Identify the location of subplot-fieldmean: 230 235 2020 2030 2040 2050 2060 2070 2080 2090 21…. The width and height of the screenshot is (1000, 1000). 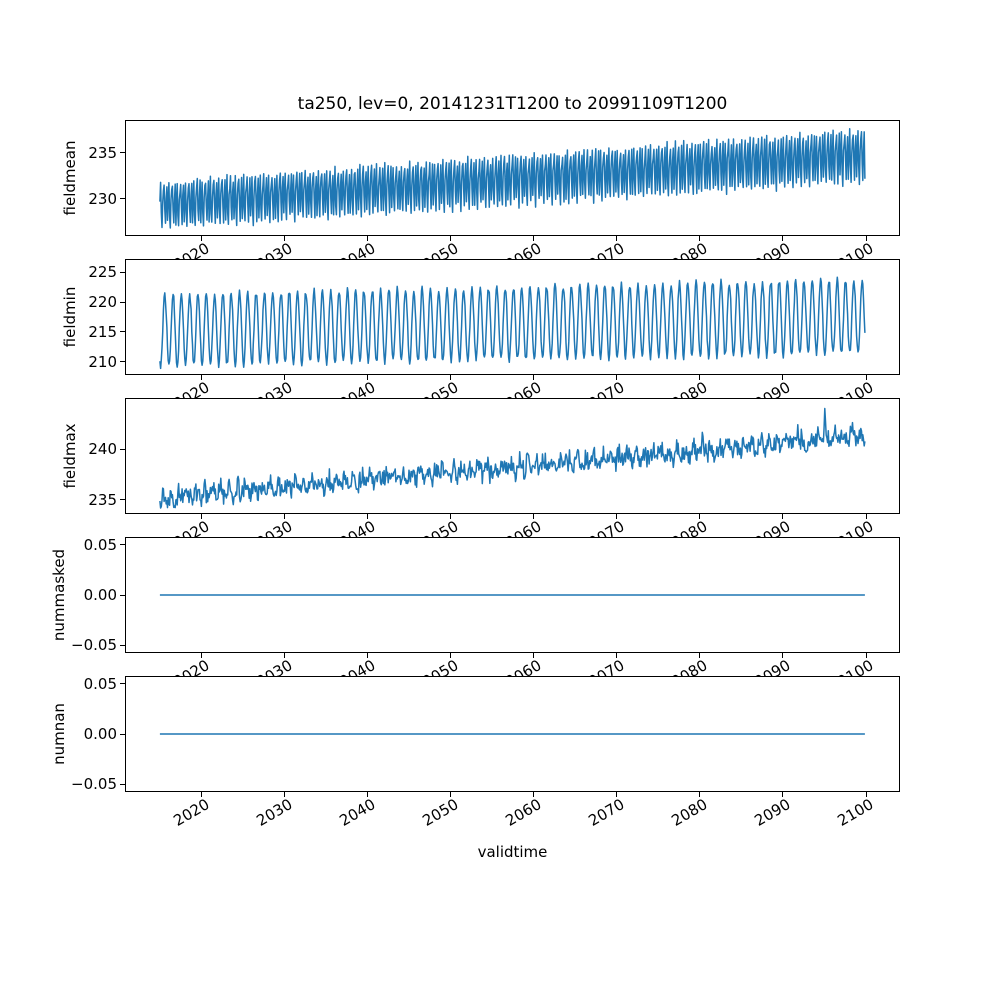
(480, 197).